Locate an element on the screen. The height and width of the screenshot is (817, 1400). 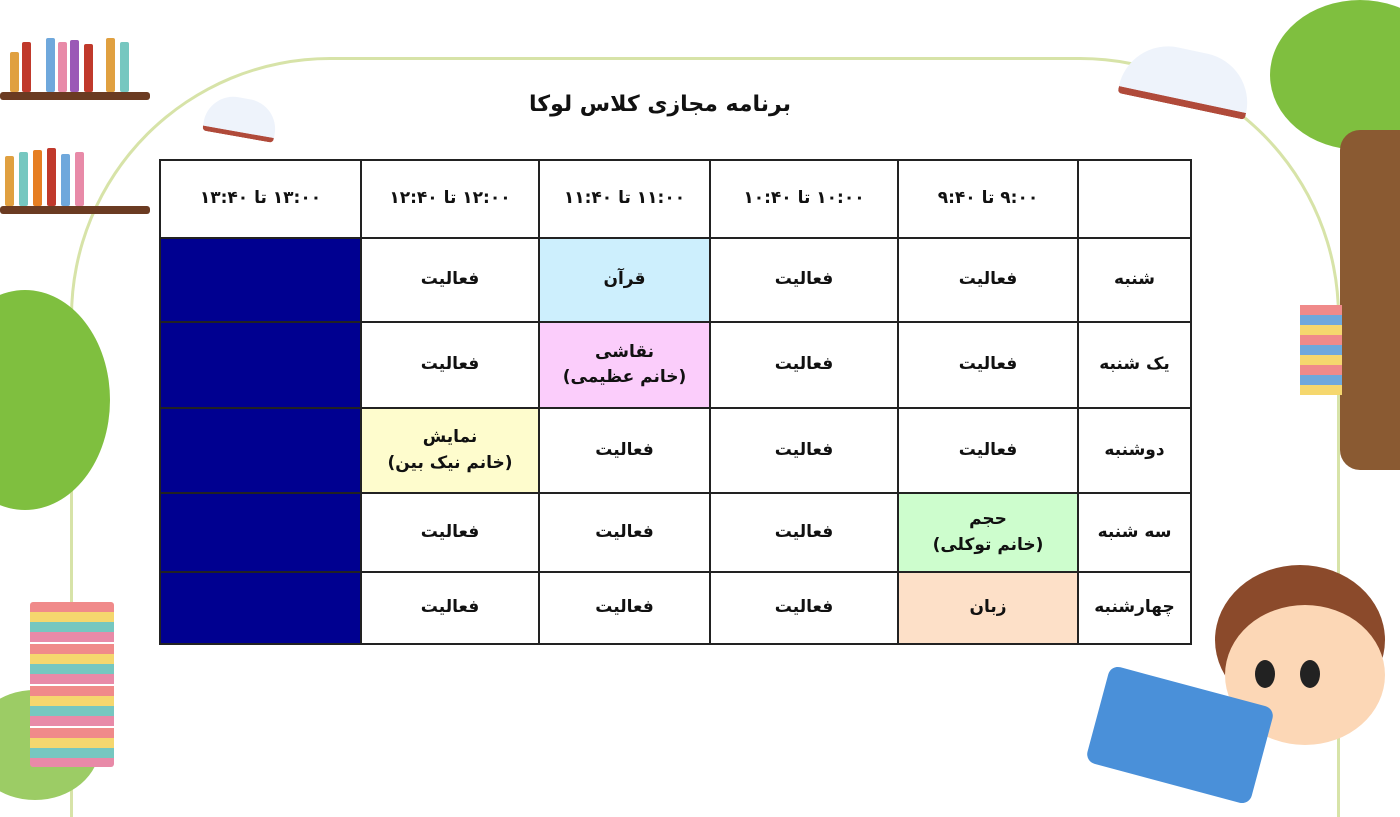
tree-illustration-right is located at coordinates (1335, 75).